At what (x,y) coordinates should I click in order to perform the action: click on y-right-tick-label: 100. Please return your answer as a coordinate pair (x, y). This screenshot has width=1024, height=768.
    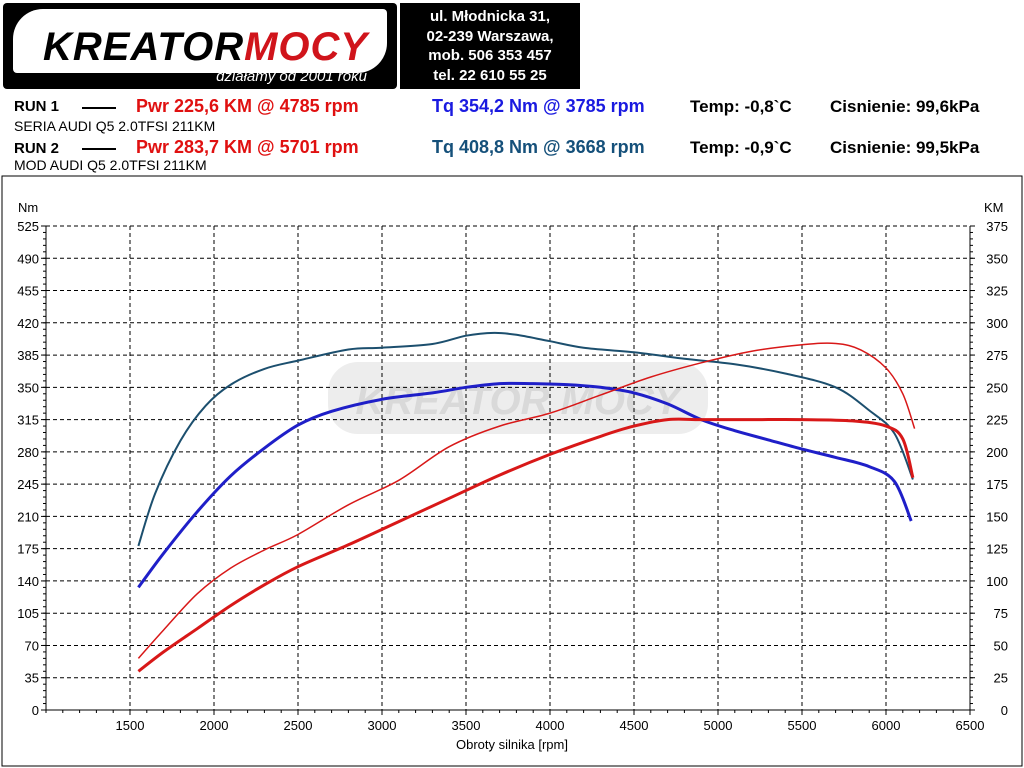
    Looking at the image, I should click on (997, 581).